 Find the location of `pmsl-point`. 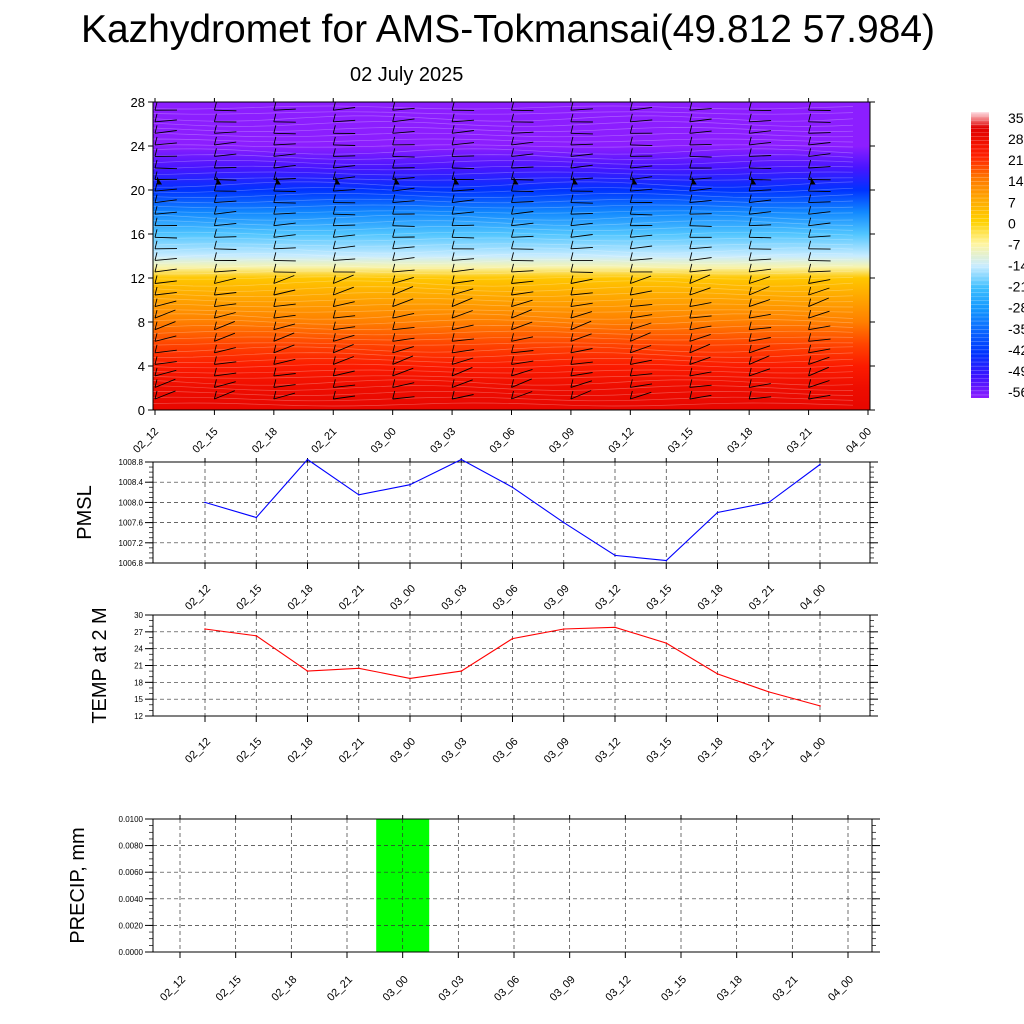

pmsl-point is located at coordinates (256, 517).